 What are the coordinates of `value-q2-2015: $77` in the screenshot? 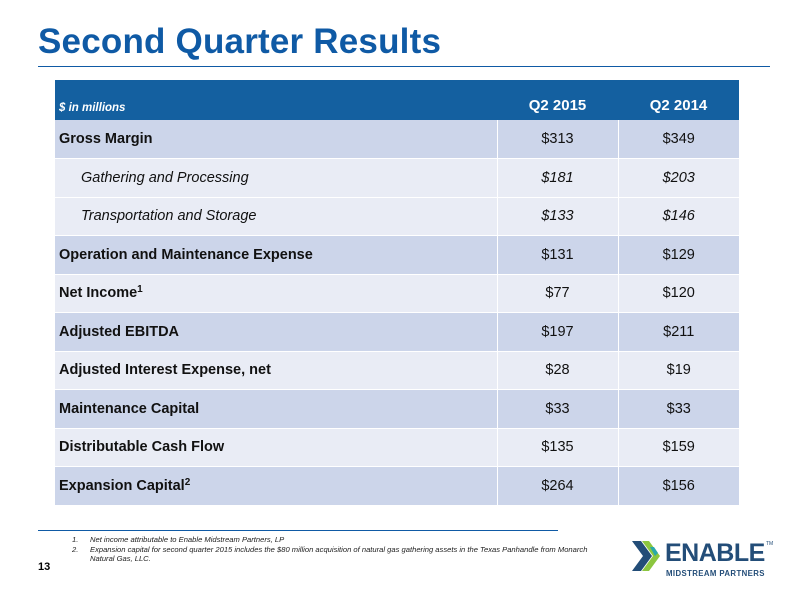 It's located at (557, 293).